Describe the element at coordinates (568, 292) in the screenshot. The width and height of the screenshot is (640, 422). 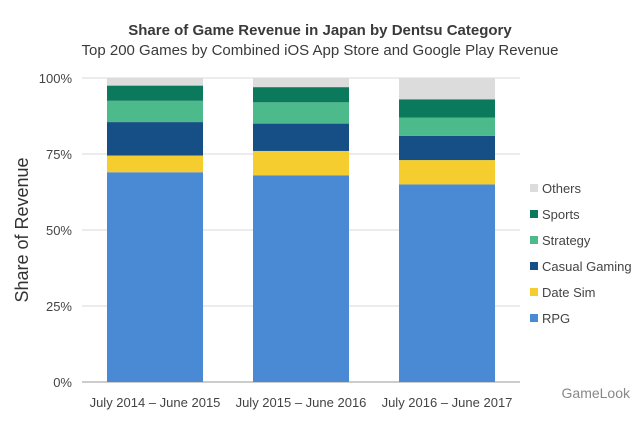
I see `legend-label: Date Sim` at that location.